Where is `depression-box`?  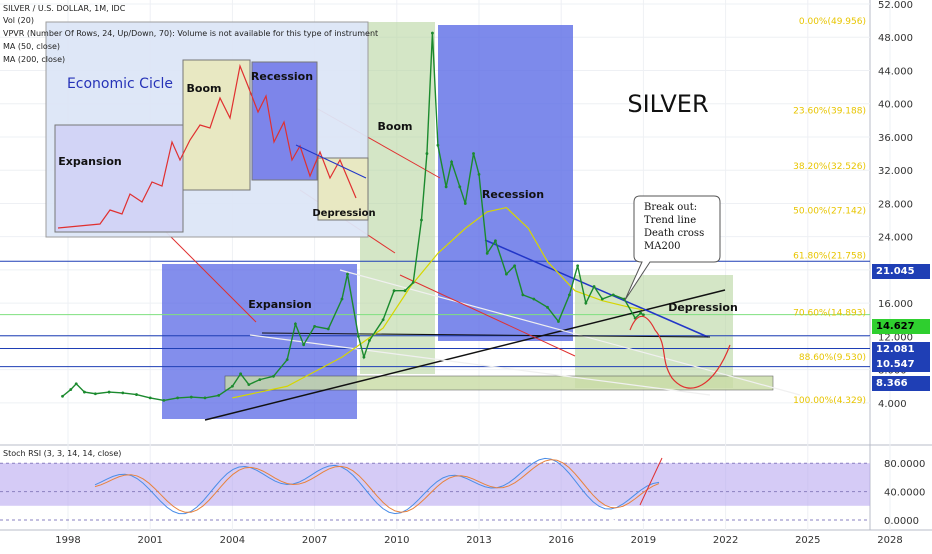 depression-box is located at coordinates (654, 331).